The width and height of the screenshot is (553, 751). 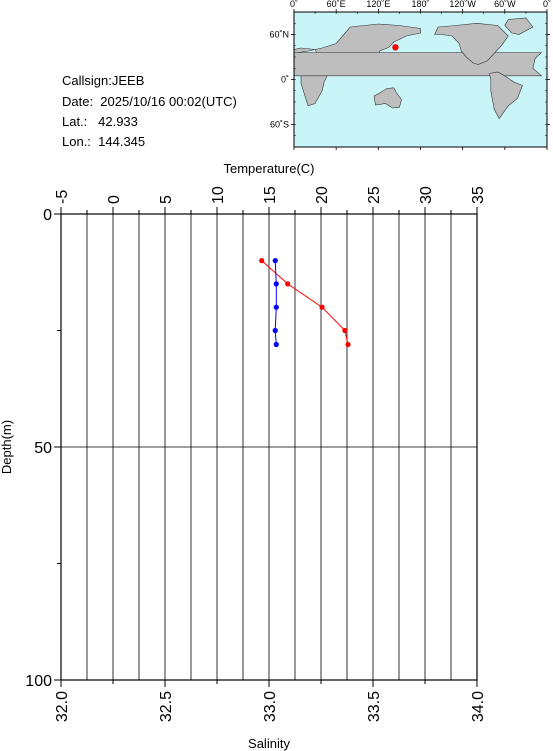 What do you see at coordinates (166, 706) in the screenshot?
I see `salinity-tick-label: 32.5` at bounding box center [166, 706].